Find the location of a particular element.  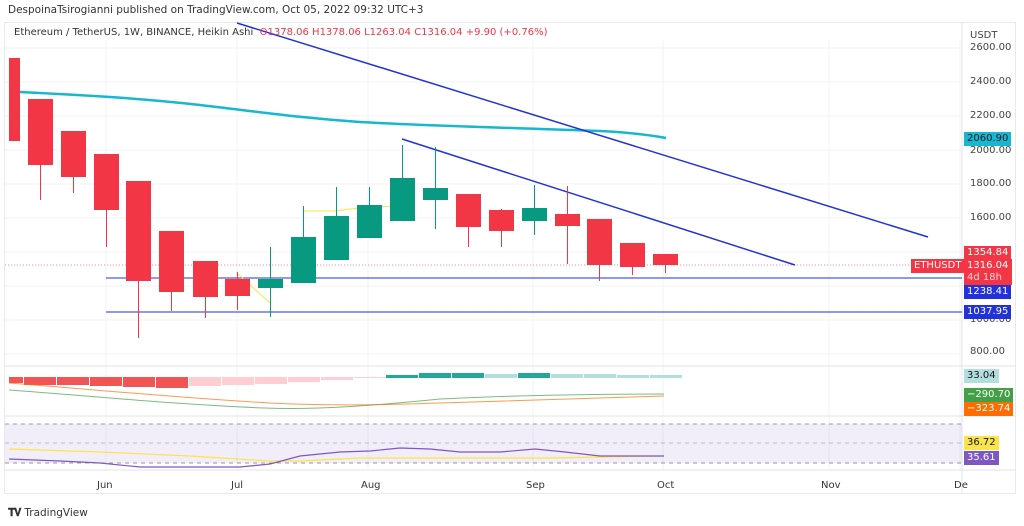

x-tick: Jun is located at coordinates (105, 485).